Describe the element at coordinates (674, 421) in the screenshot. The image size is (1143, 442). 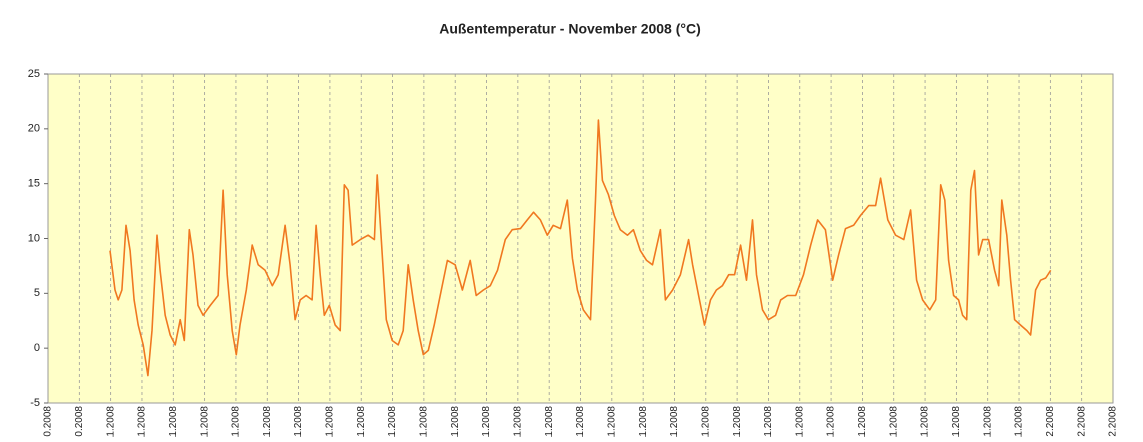
I see `x-tick-label: 19.11.2008` at that location.